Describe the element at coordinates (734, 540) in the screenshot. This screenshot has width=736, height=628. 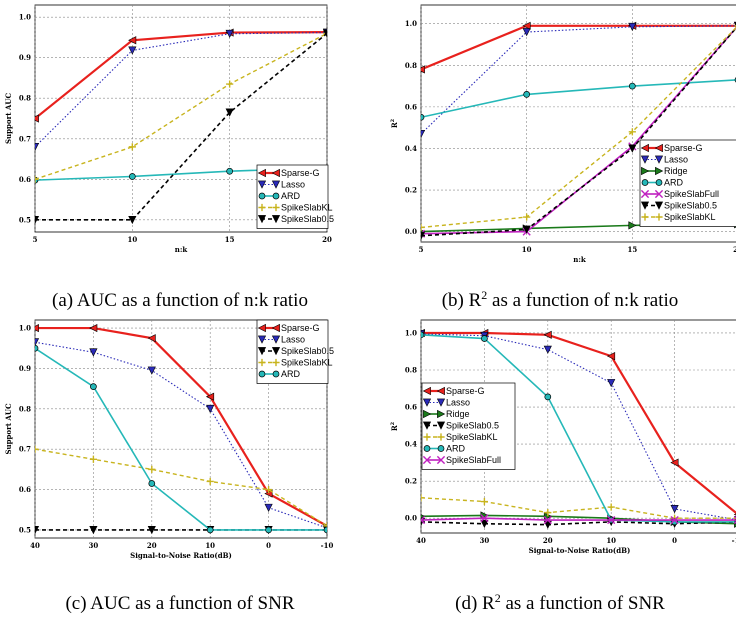
I see `x-tick-label: -10` at that location.